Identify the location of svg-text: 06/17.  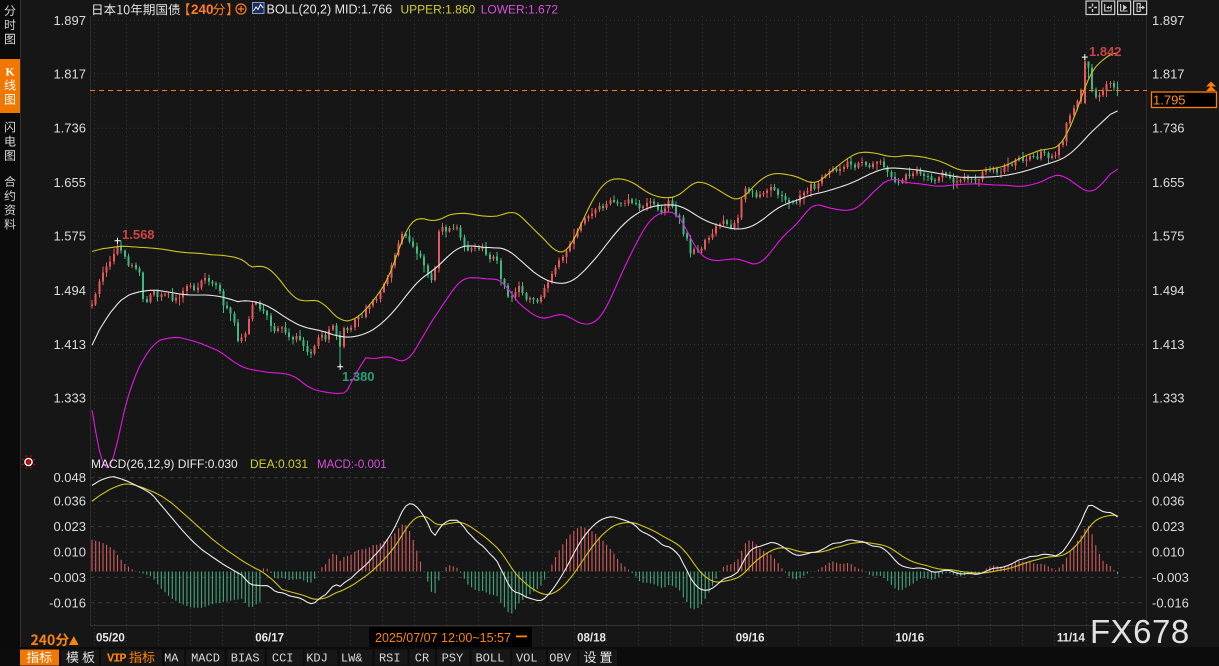
(269, 639).